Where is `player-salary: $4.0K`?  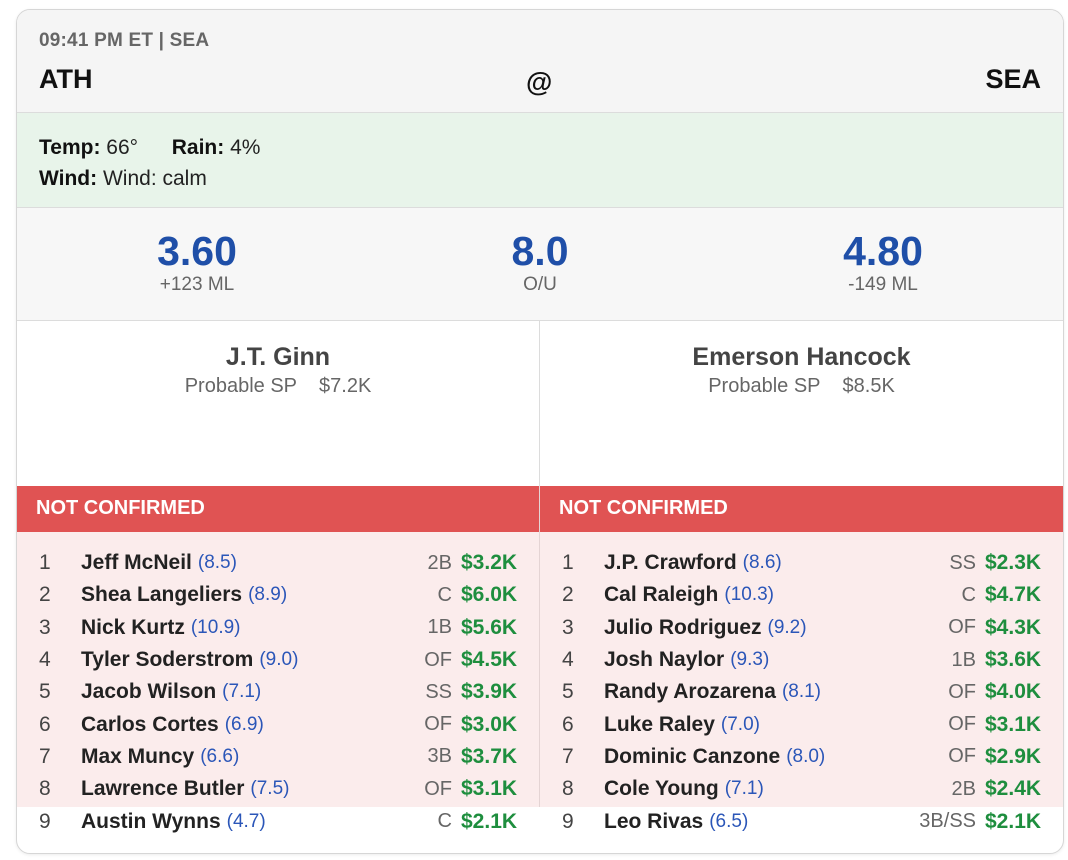 player-salary: $4.0K is located at coordinates (1013, 692).